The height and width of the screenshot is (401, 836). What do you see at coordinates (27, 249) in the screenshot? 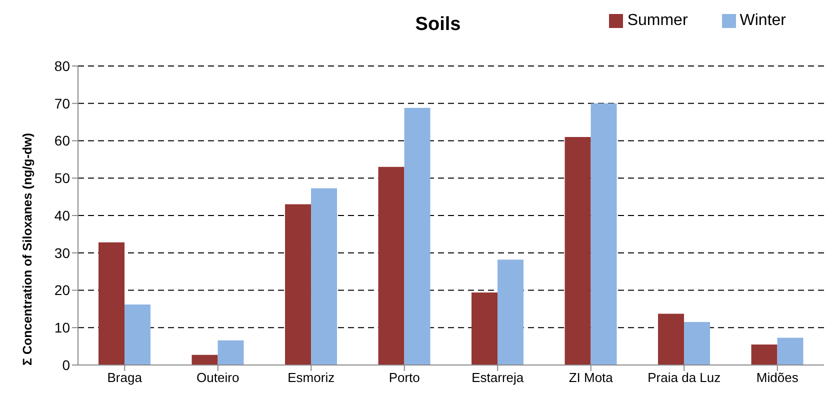
I see `y-axis-title: Σ Concentration of Siloxanes (ng/g-dw)` at bounding box center [27, 249].